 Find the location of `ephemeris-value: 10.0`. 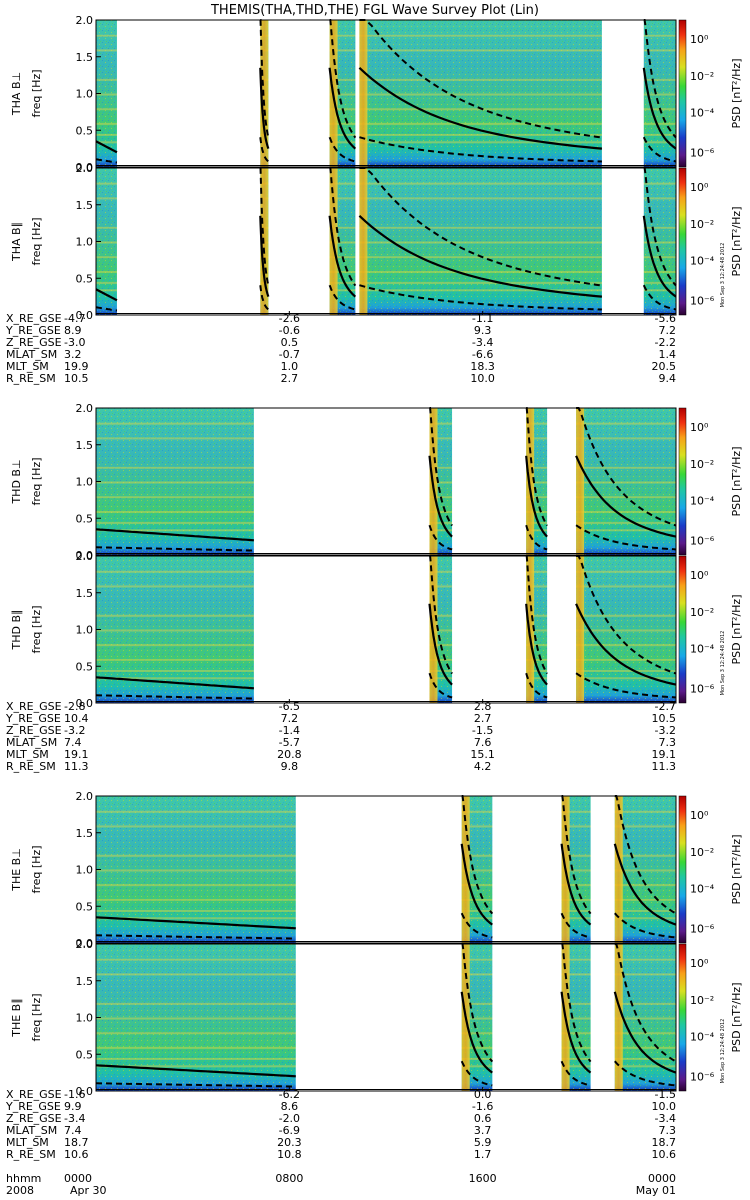

ephemeris-value: 10.0 is located at coordinates (482, 378).